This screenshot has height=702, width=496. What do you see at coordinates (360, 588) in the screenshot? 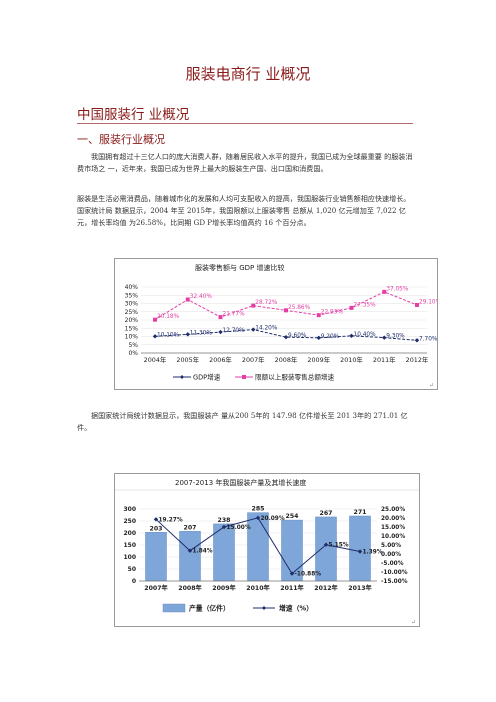
I see `x-tick-label: 2013年` at bounding box center [360, 588].